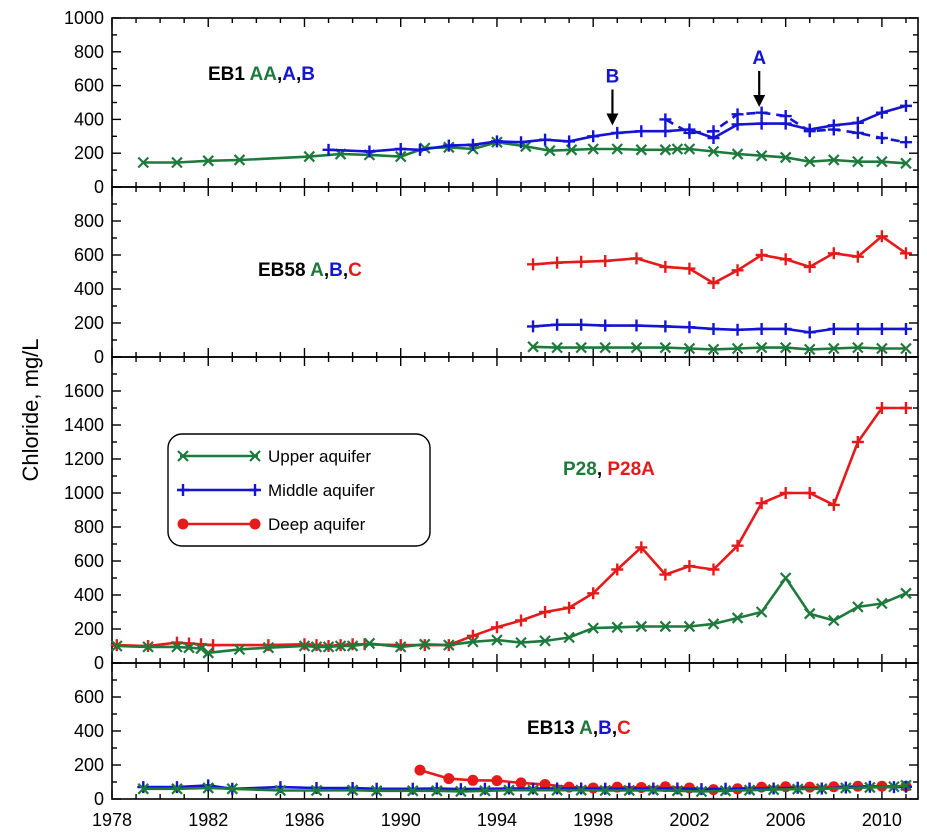 The height and width of the screenshot is (839, 927). Describe the element at coordinates (593, 820) in the screenshot. I see `x-tick-label: 1998` at that location.